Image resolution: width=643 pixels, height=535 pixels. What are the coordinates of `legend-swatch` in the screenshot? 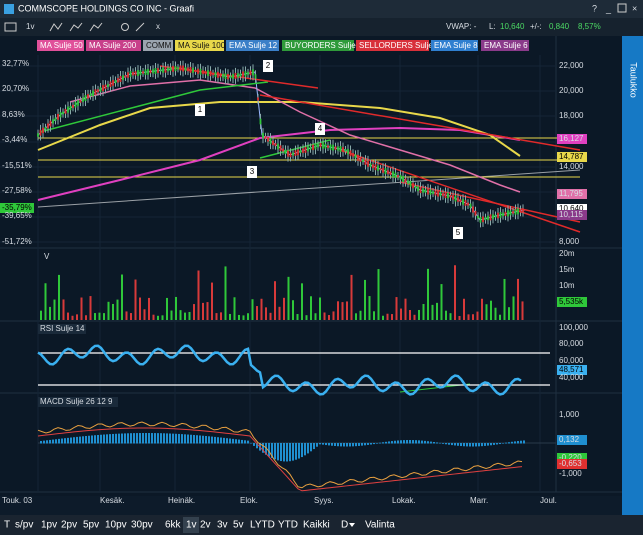 It's located at (454, 45).